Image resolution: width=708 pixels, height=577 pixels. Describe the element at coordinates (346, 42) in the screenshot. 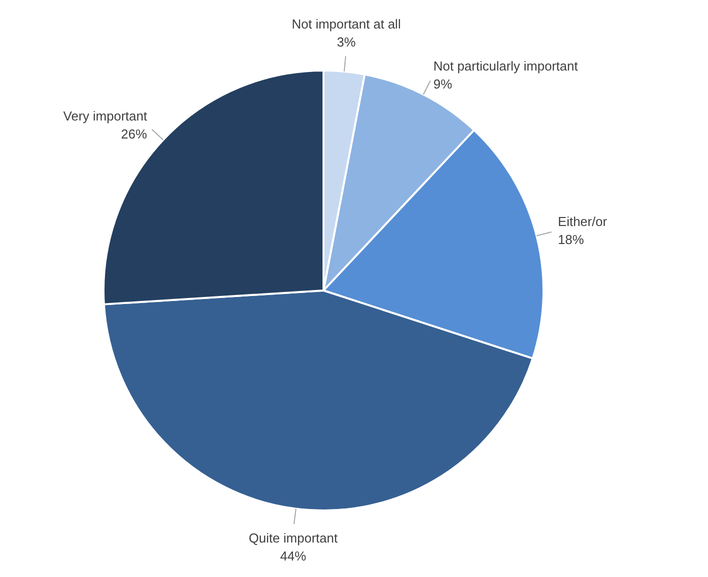

I see `data-label: 3%` at that location.